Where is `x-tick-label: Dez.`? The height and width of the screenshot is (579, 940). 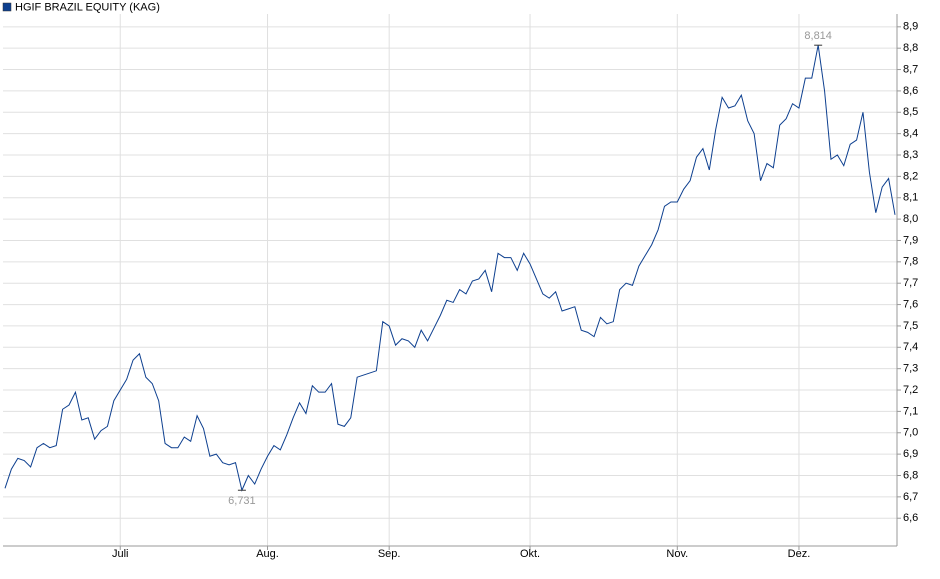 x-tick-label: Dez. is located at coordinates (799, 554).